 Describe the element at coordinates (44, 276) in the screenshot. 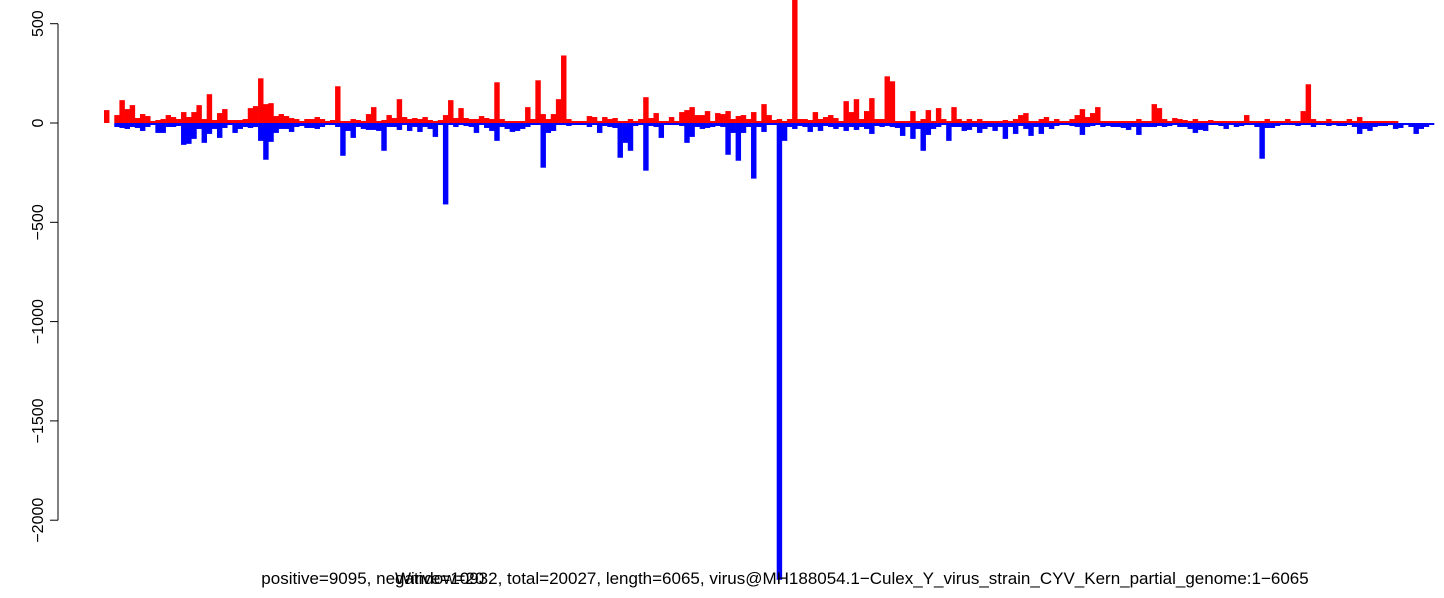

I see `y-axis: 500 0 −500 −1000 −1500 −2000` at that location.